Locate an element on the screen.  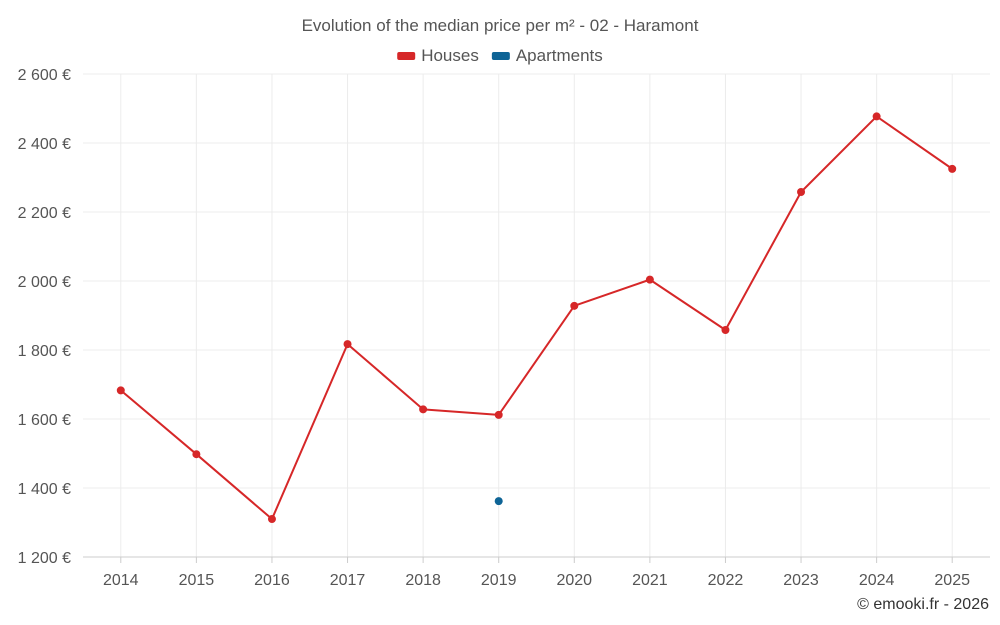
y-tick-label: 1 400 € is located at coordinates (44, 489).